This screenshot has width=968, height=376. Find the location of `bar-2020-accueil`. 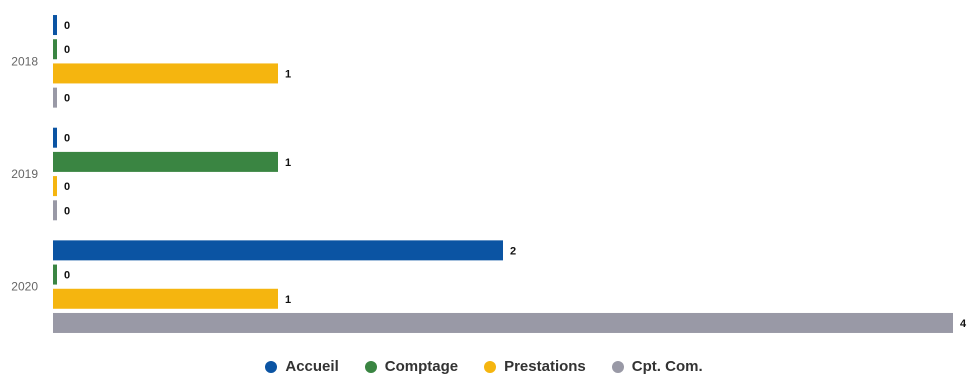

bar-2020-accueil is located at coordinates (278, 250).